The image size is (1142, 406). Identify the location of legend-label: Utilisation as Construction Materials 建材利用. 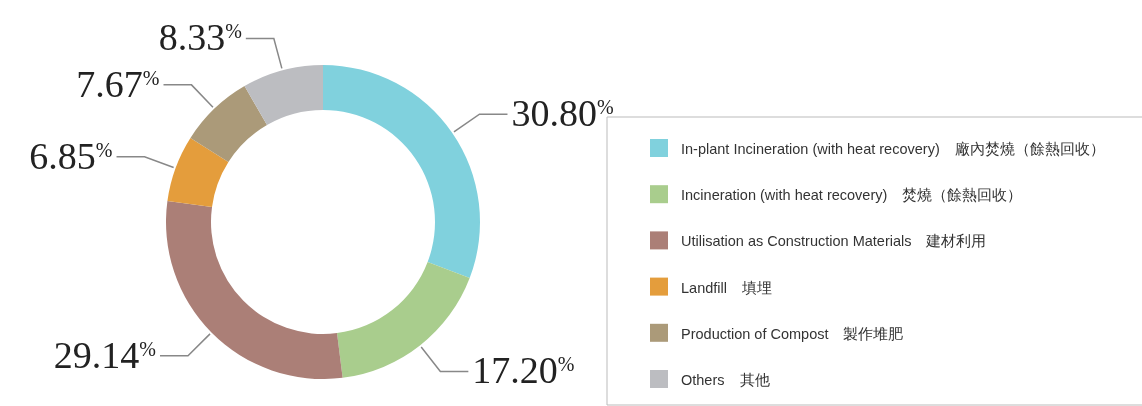
(834, 241).